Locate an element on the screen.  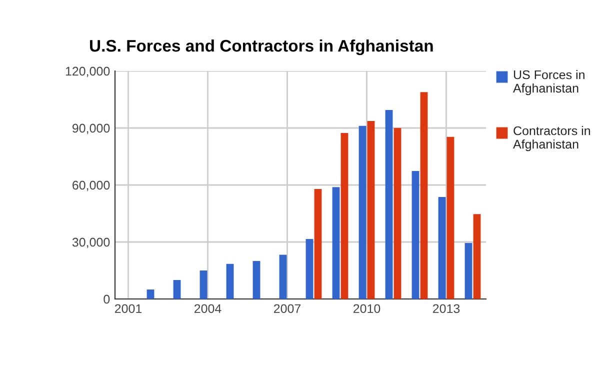
y-tick-label: 30,000 is located at coordinates (91, 243).